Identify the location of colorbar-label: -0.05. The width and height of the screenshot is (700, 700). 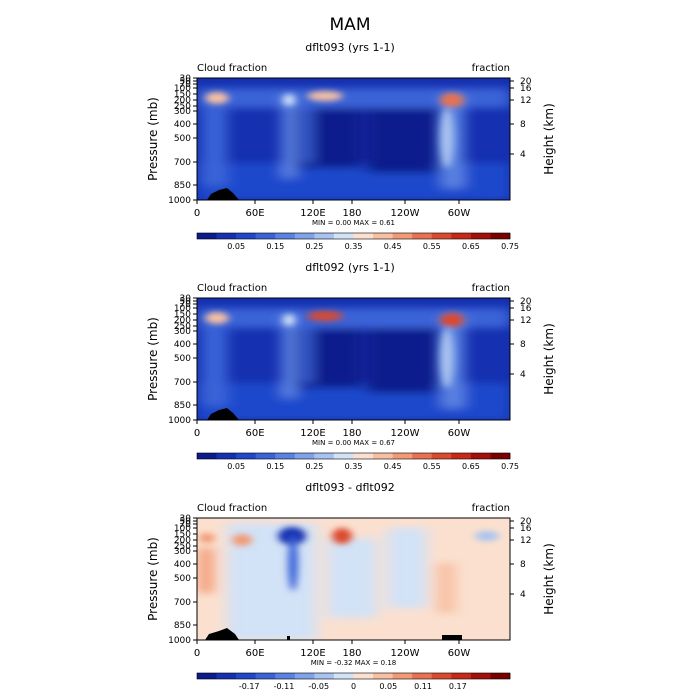
(318, 686).